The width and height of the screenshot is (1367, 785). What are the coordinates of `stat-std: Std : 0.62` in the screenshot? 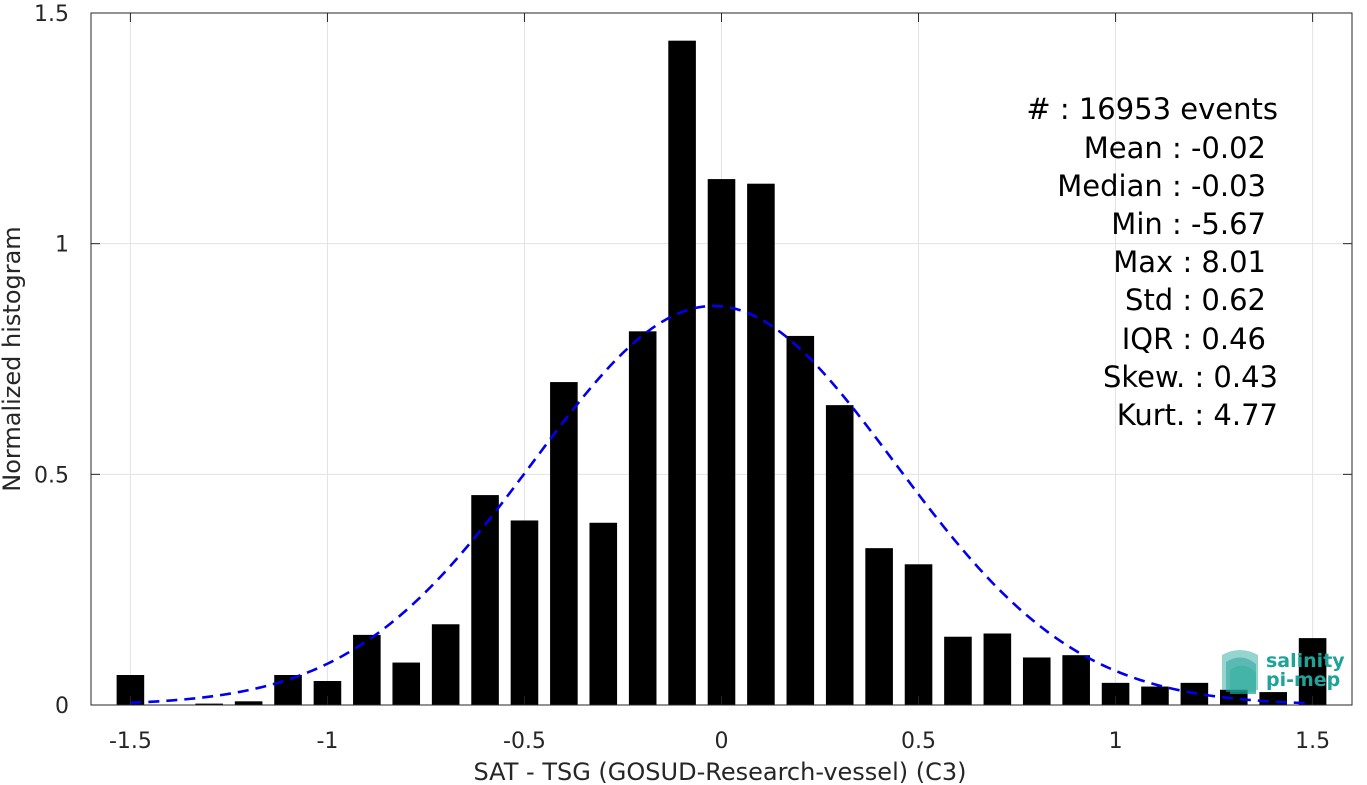 It's located at (1195, 300).